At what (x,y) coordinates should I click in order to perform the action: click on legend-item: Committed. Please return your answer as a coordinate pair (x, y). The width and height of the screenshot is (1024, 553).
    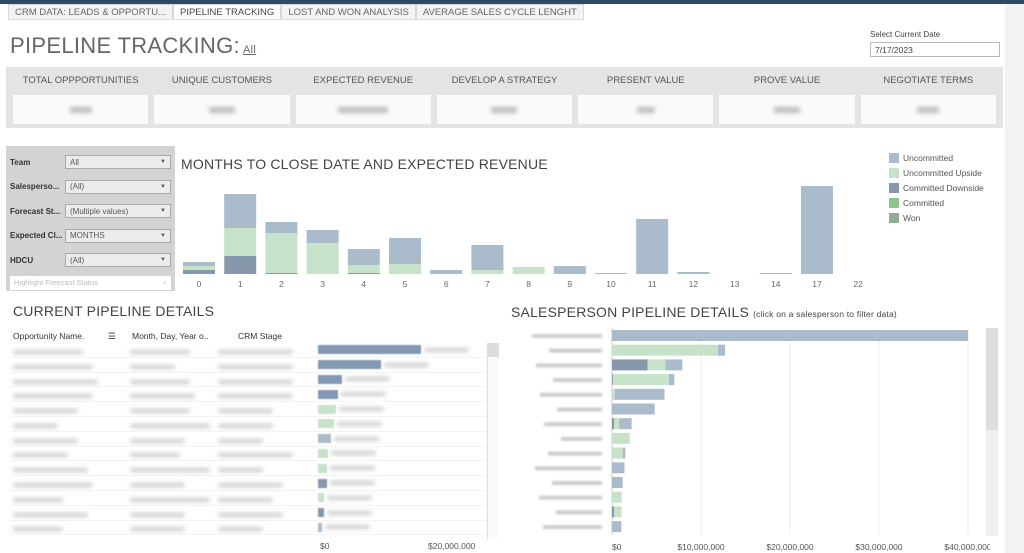
    Looking at the image, I should click on (936, 202).